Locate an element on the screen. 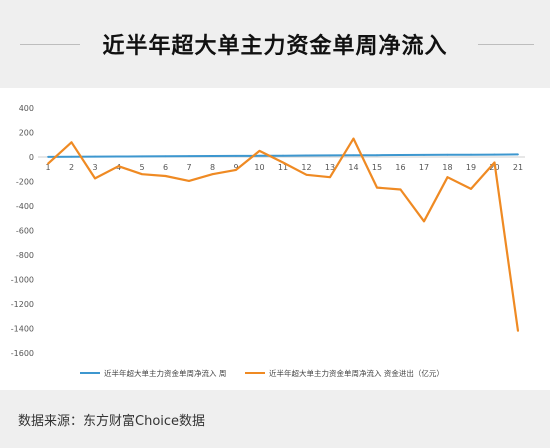  title-rule-right is located at coordinates (506, 44).